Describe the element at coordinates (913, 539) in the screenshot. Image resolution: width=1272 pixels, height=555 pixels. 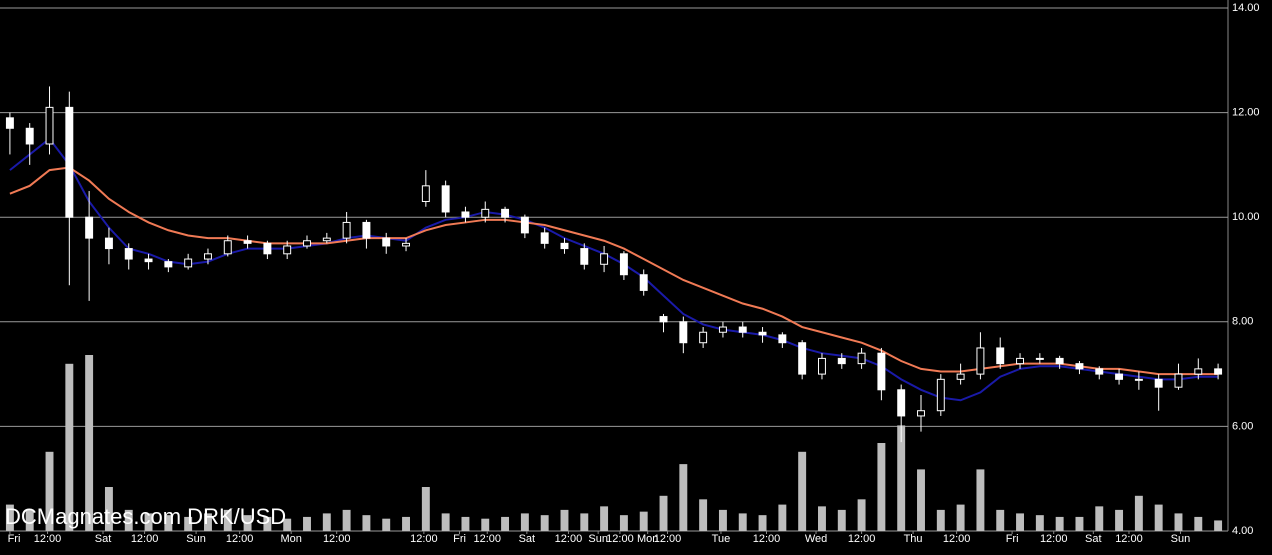
I see `x-tick-label: Thu` at that location.